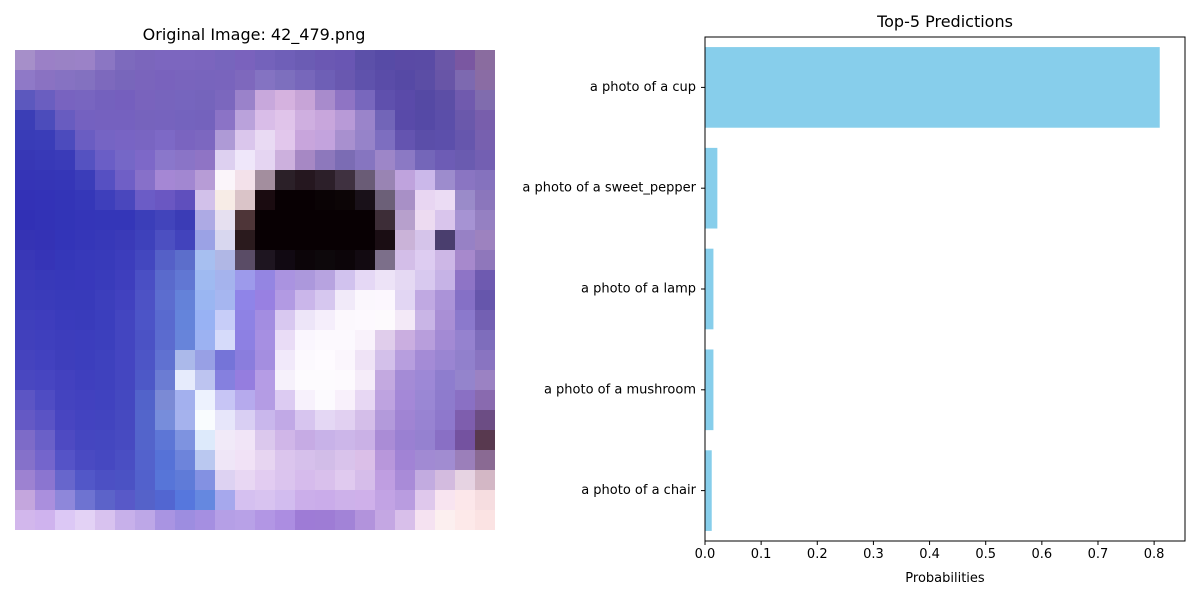  I want to click on image-title: Original Image: 42_479.png, so click(254, 34).